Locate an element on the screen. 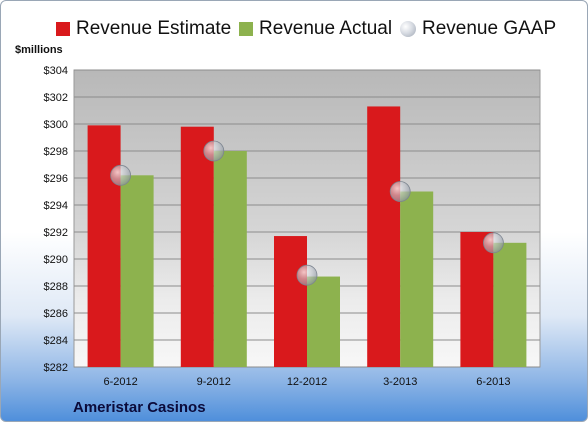  legend-label-actual: Revenue Actual is located at coordinates (326, 28).